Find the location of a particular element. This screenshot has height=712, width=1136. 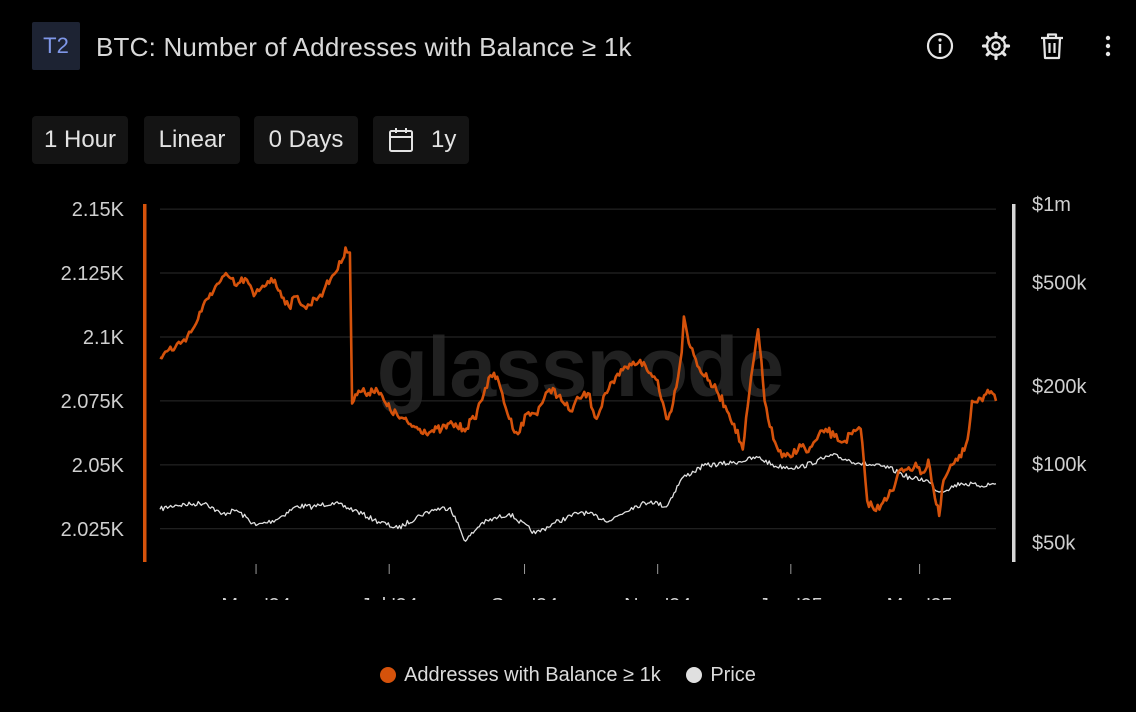

tier-badge: T2 is located at coordinates (56, 46).